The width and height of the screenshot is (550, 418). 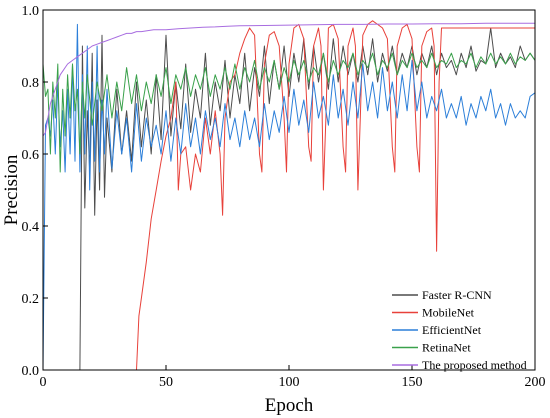 I want to click on y-tick-label: 0.2, so click(x=31, y=299).